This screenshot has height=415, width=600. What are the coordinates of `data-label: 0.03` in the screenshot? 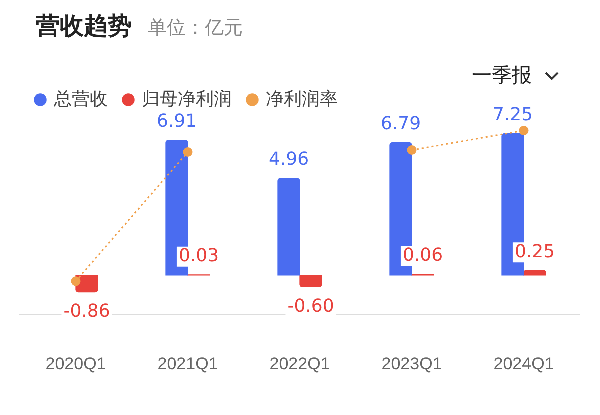 It's located at (199, 256).